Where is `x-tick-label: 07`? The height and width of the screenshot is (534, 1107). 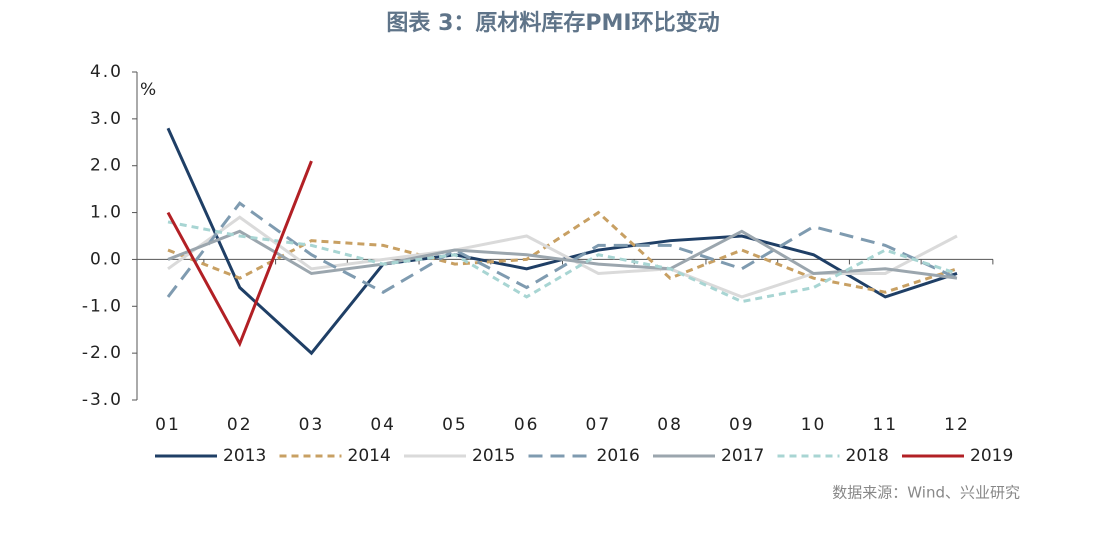
x-tick-label: 07 is located at coordinates (599, 425).